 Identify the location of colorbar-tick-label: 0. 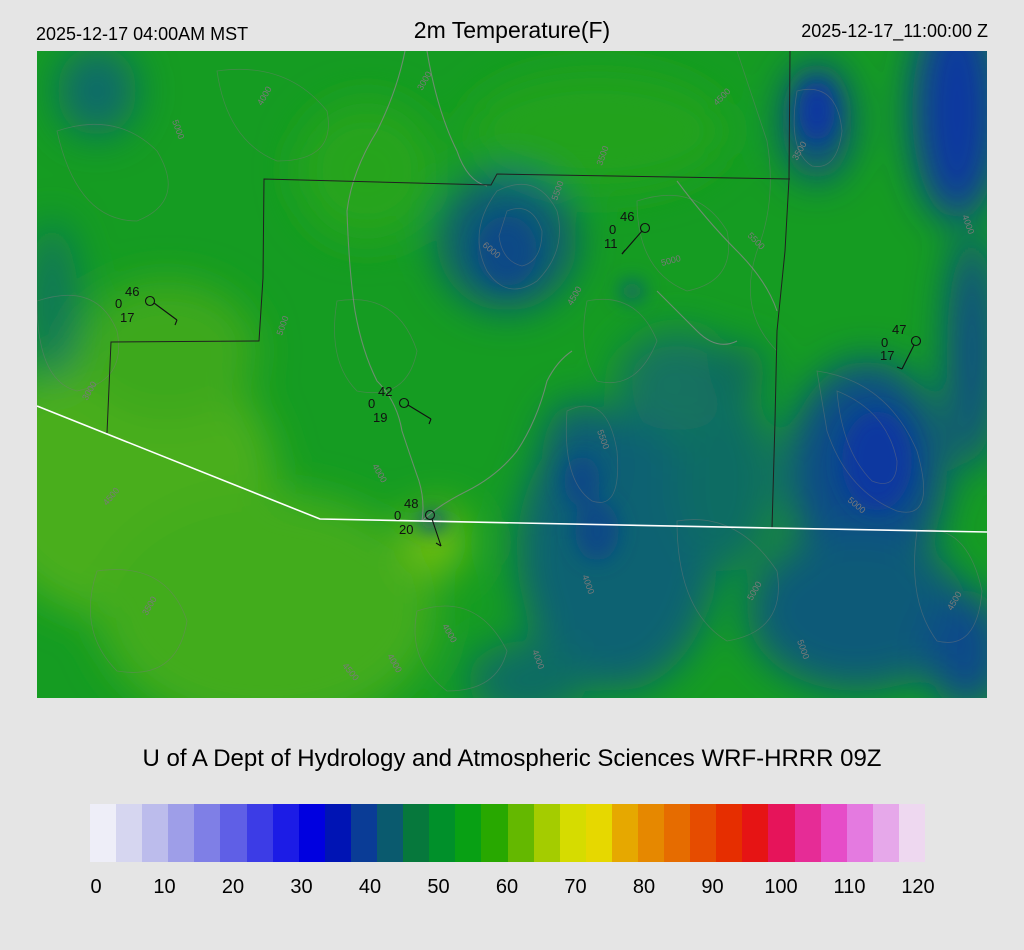
(96, 887).